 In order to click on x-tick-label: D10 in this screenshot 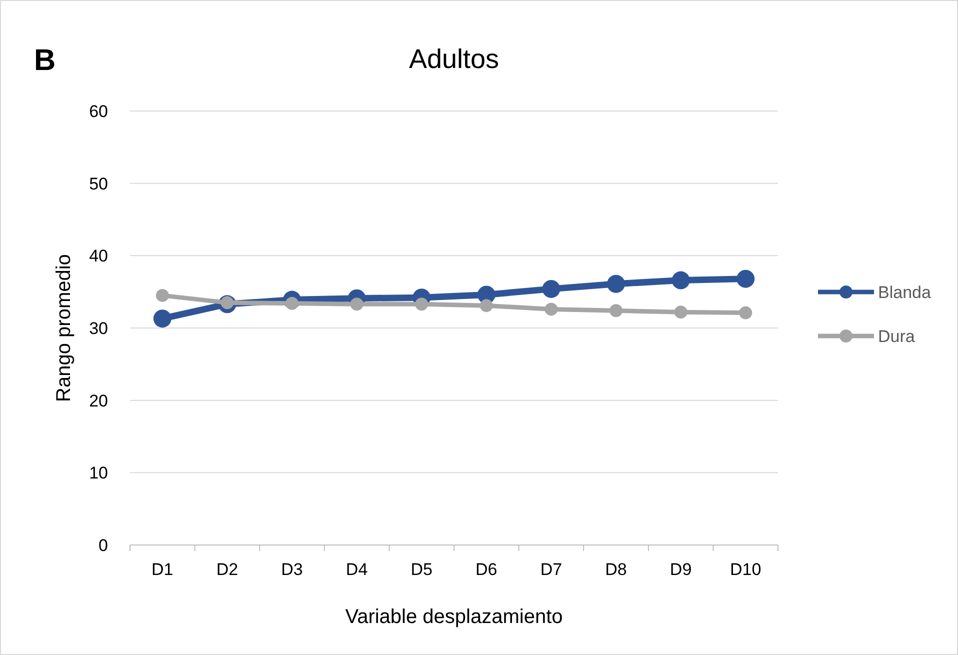, I will do `click(746, 569)`.